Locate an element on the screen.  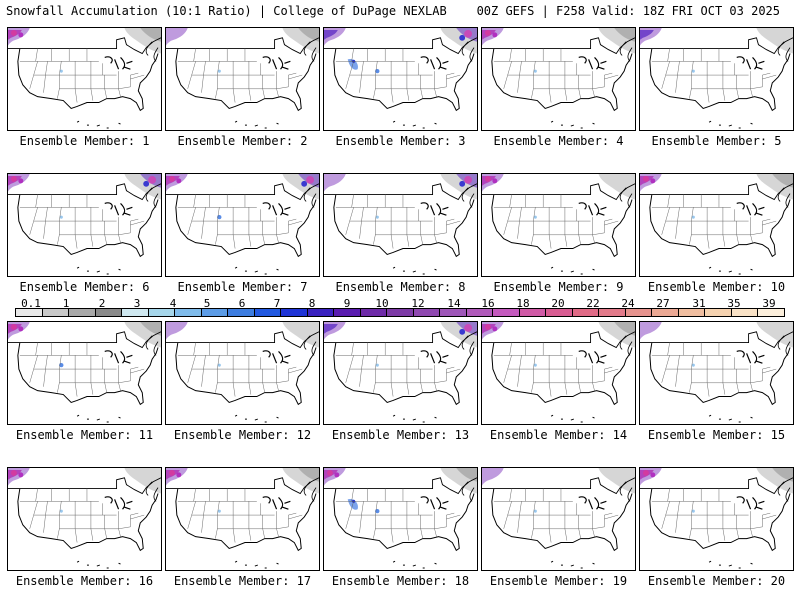
colorbar-tick-label: 3 is located at coordinates (137, 303).